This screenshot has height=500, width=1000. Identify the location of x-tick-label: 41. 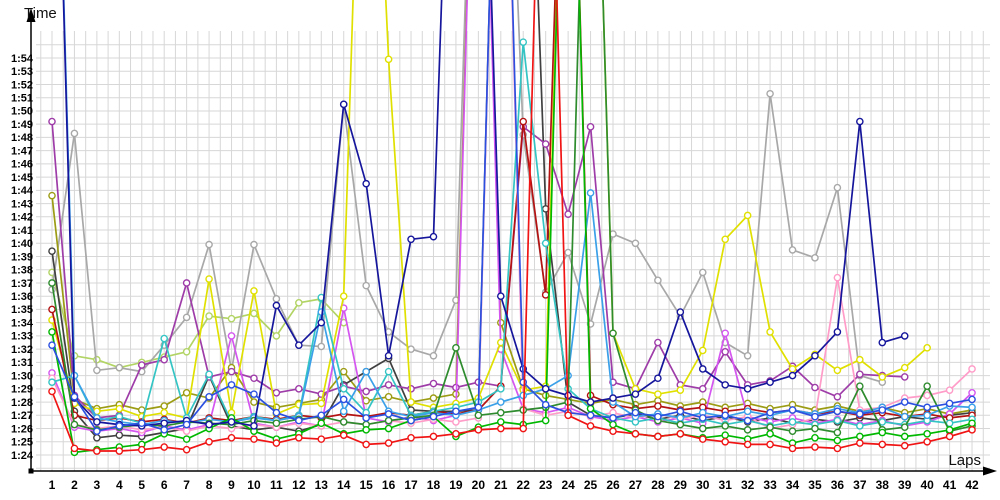
(950, 485).